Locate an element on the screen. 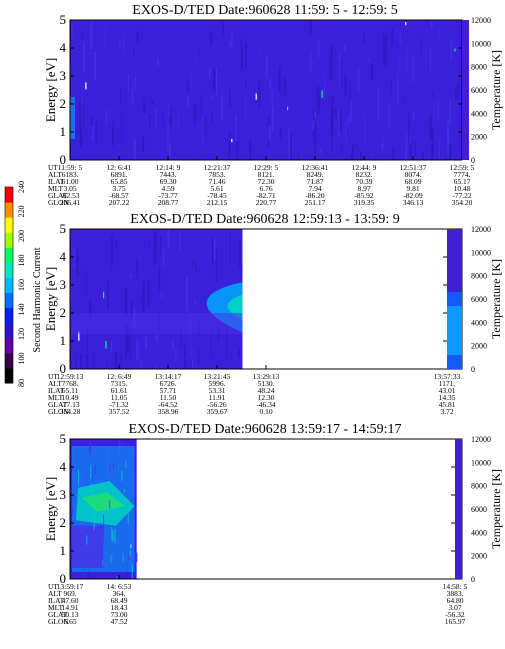 The height and width of the screenshot is (649, 505). ephemeris-value: 65.17 is located at coordinates (462, 181).